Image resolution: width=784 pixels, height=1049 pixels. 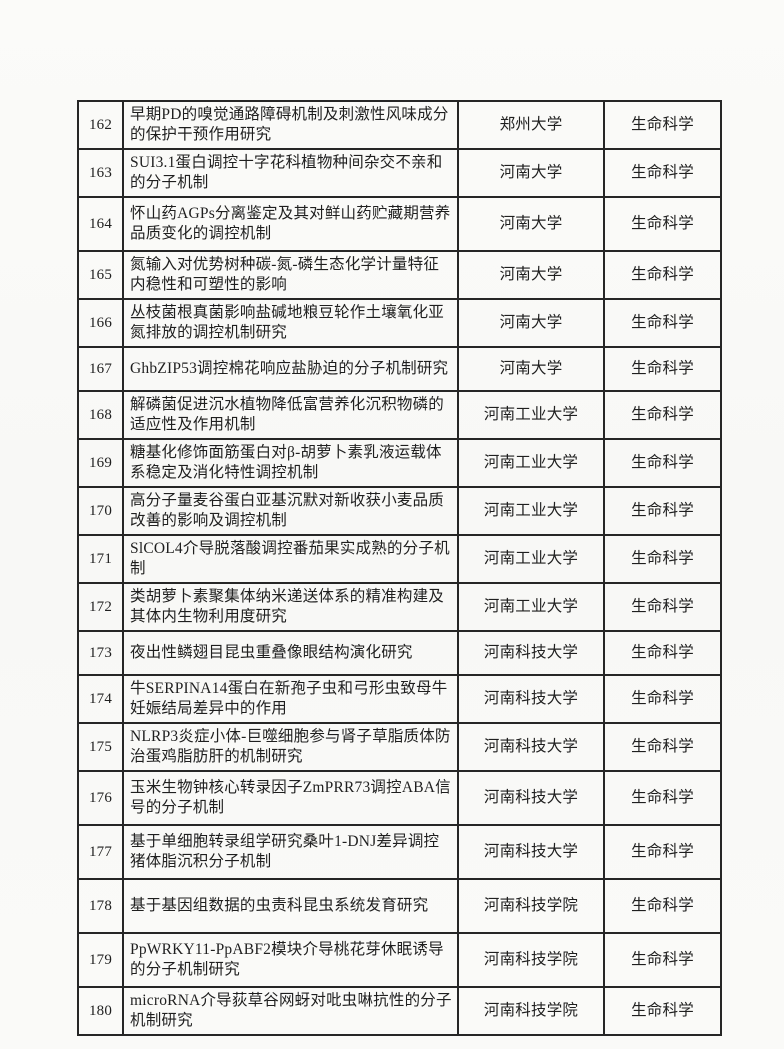 What do you see at coordinates (290, 415) in the screenshot?
I see `project-title: 解磷菌促进沉水植物降低富营养化沉积物磷的适应性及作用机制` at bounding box center [290, 415].